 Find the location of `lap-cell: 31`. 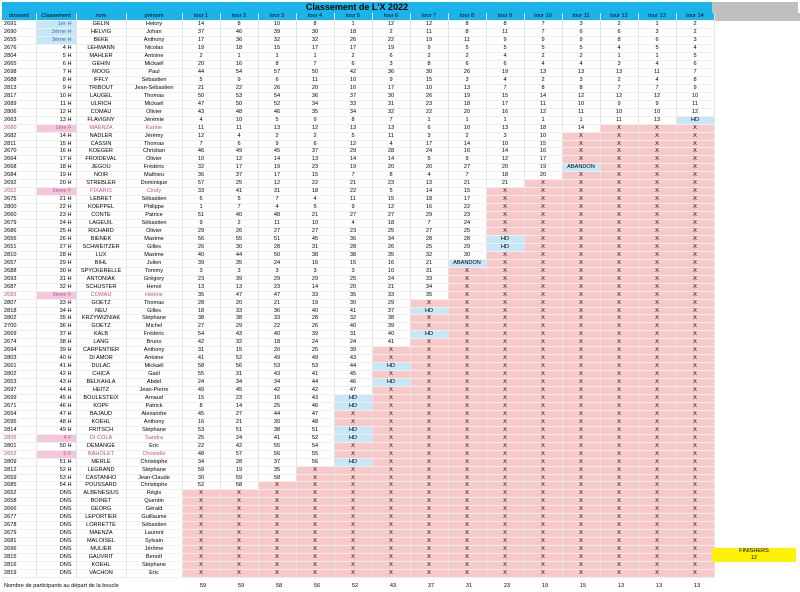

lap-cell: 31 is located at coordinates (277, 192).